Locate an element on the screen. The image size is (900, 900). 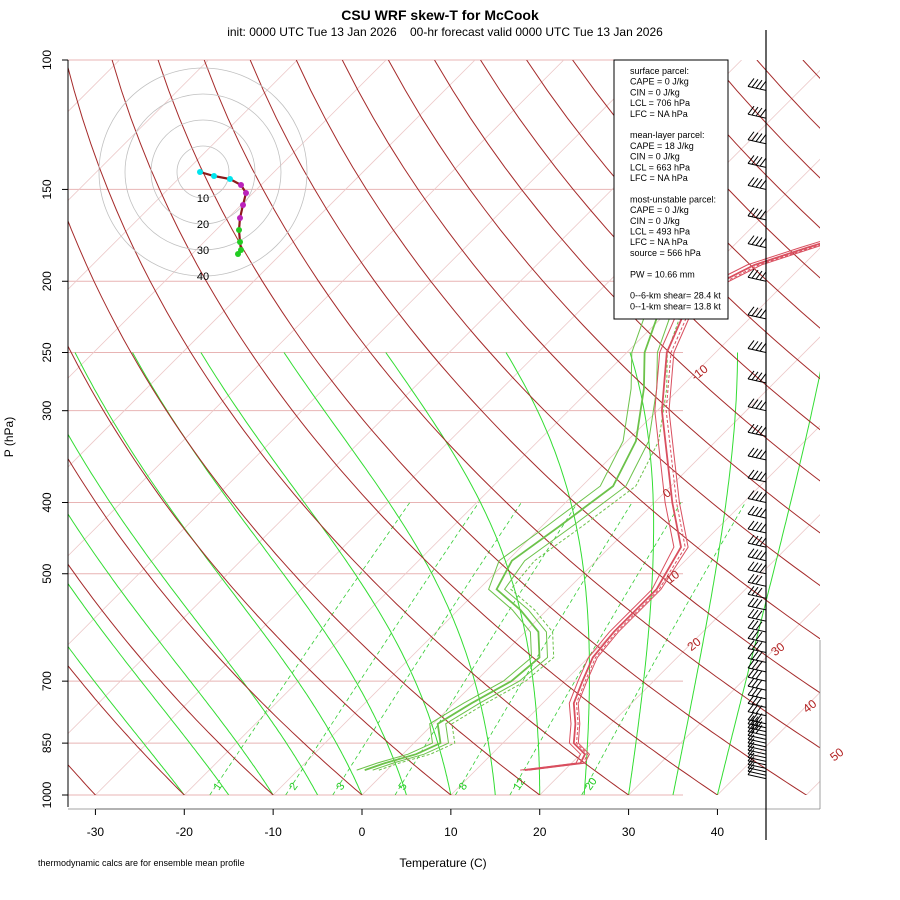
stats-line: LFC = NA hPa is located at coordinates (659, 178).